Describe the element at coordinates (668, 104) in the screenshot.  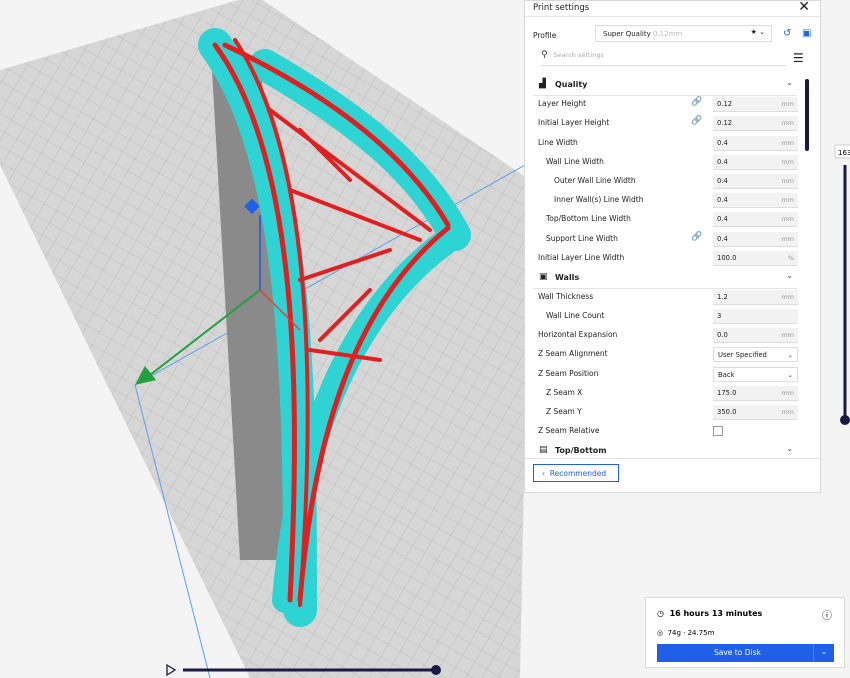
I see `setting-row: Layer Height 🔗 0.12 mm` at that location.